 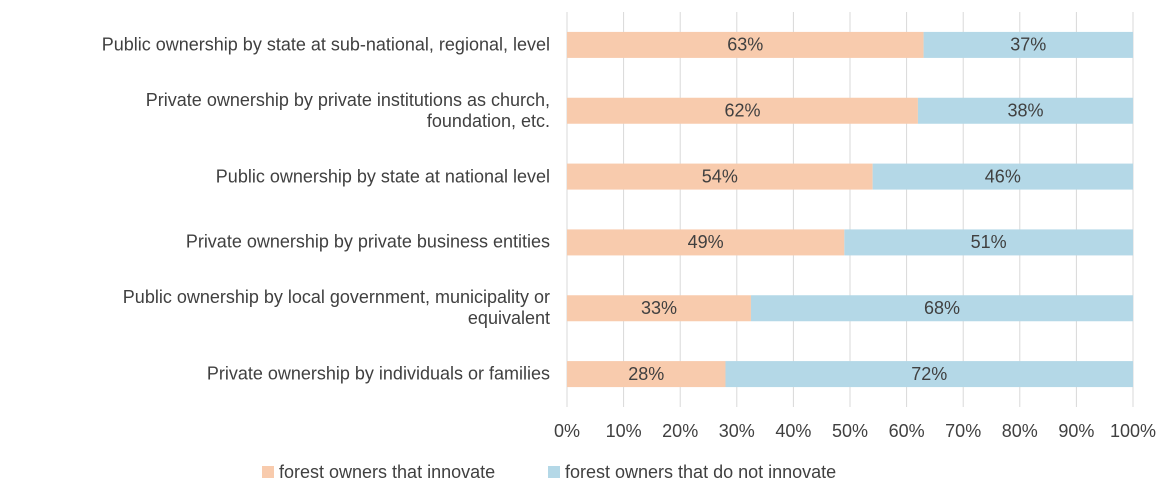 What do you see at coordinates (624, 431) in the screenshot?
I see `x-tick-label: 10%` at bounding box center [624, 431].